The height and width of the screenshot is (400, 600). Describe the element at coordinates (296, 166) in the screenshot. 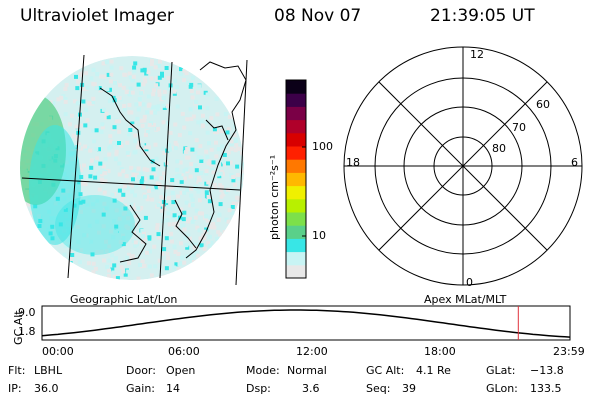

I see `colorbar-segment` at that location.